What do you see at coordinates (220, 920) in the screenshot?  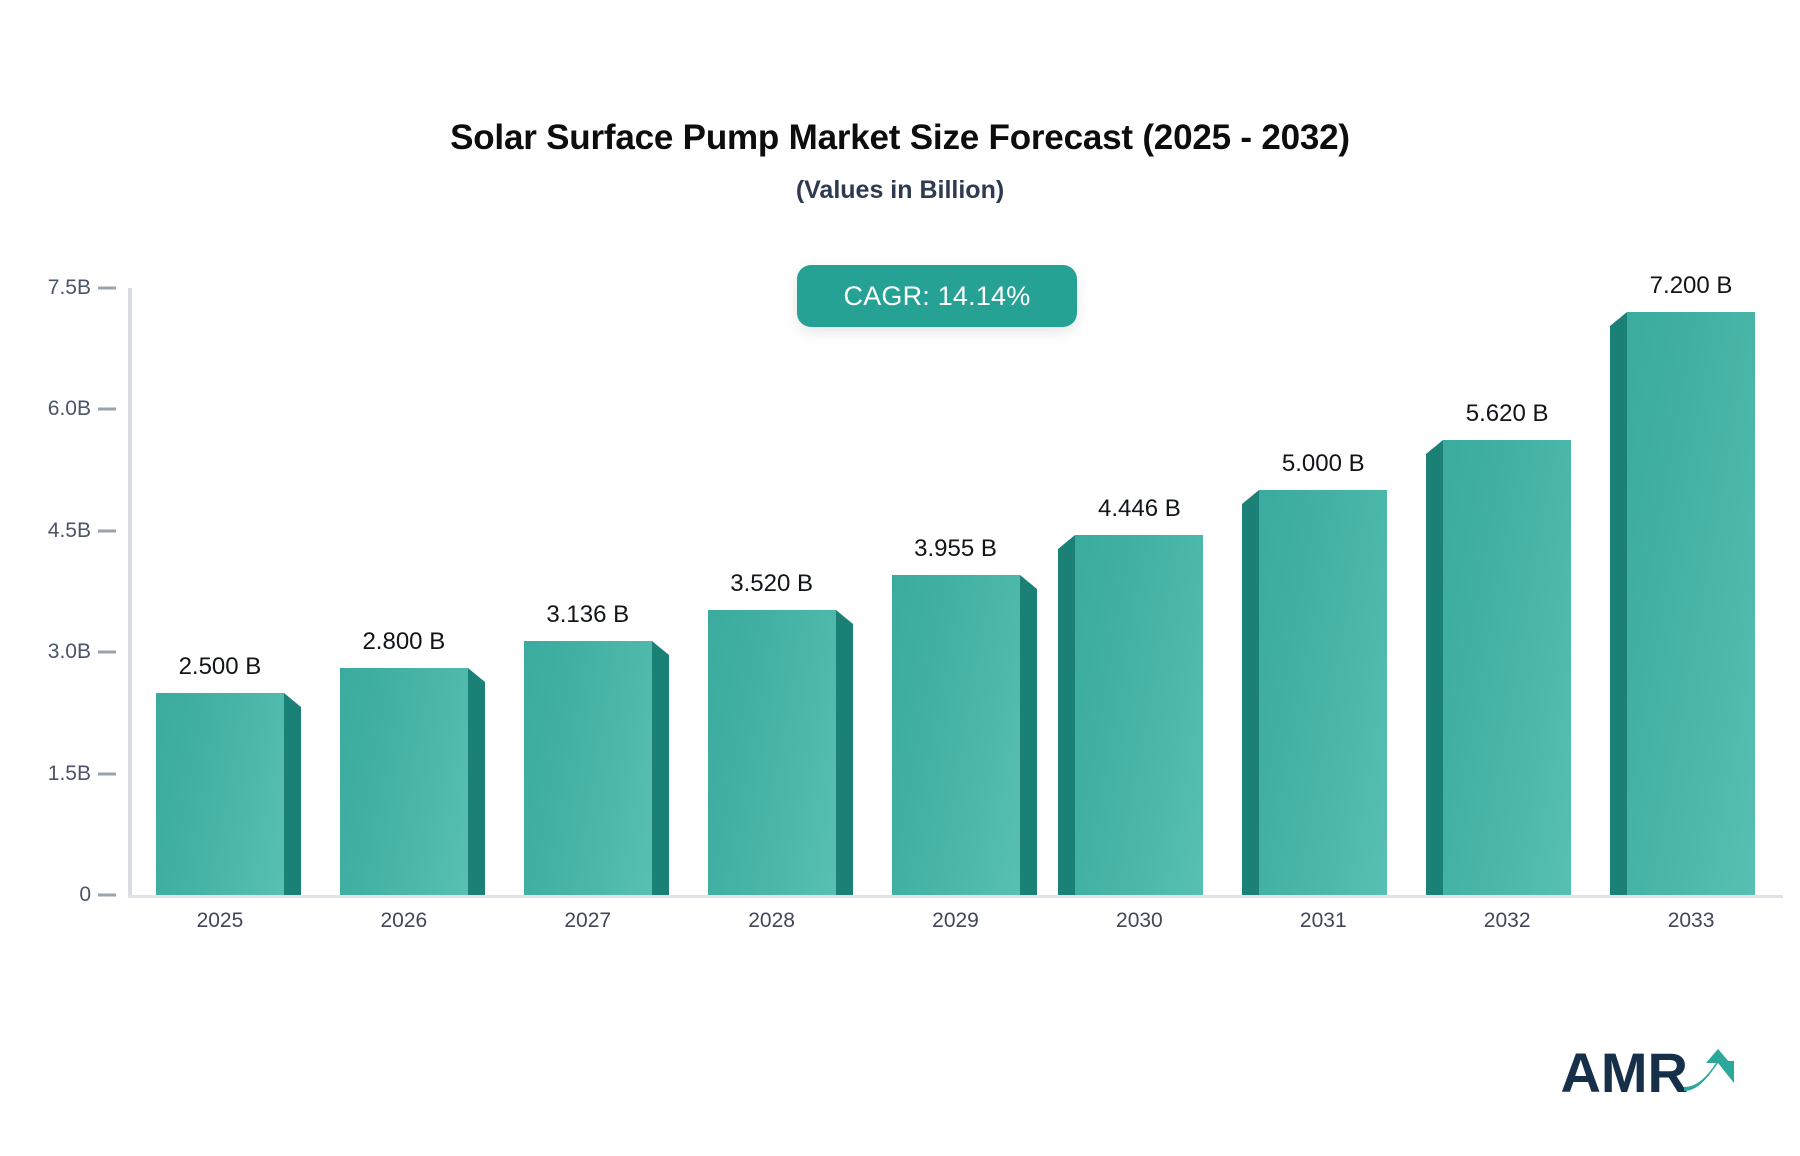 I see `x-axis-tick-label: 2025` at bounding box center [220, 920].